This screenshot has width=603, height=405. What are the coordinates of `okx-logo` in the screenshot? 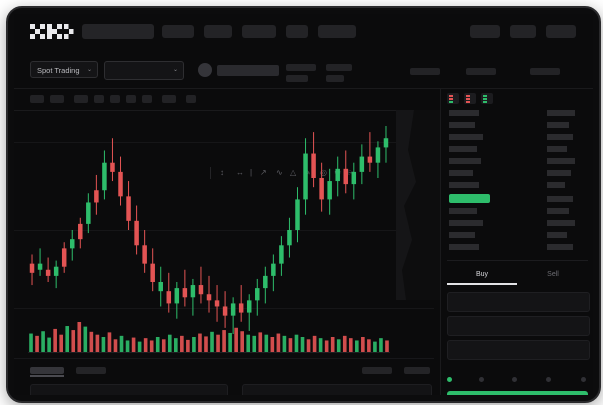 It's located at (52, 31).